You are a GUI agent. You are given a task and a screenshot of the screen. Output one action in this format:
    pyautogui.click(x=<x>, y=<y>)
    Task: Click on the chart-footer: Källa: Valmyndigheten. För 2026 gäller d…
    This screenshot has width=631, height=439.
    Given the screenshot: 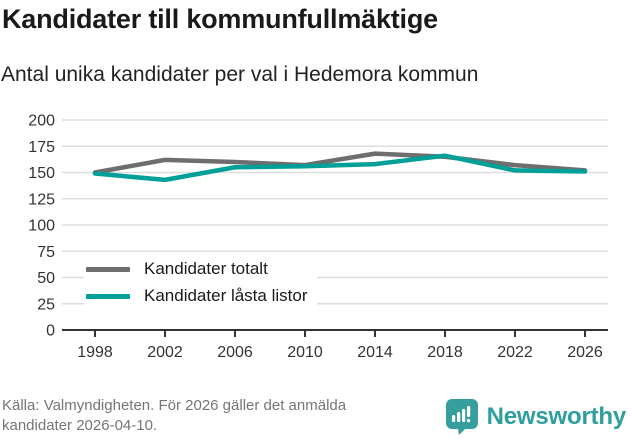 What is the action you would take?
    pyautogui.click(x=315, y=415)
    